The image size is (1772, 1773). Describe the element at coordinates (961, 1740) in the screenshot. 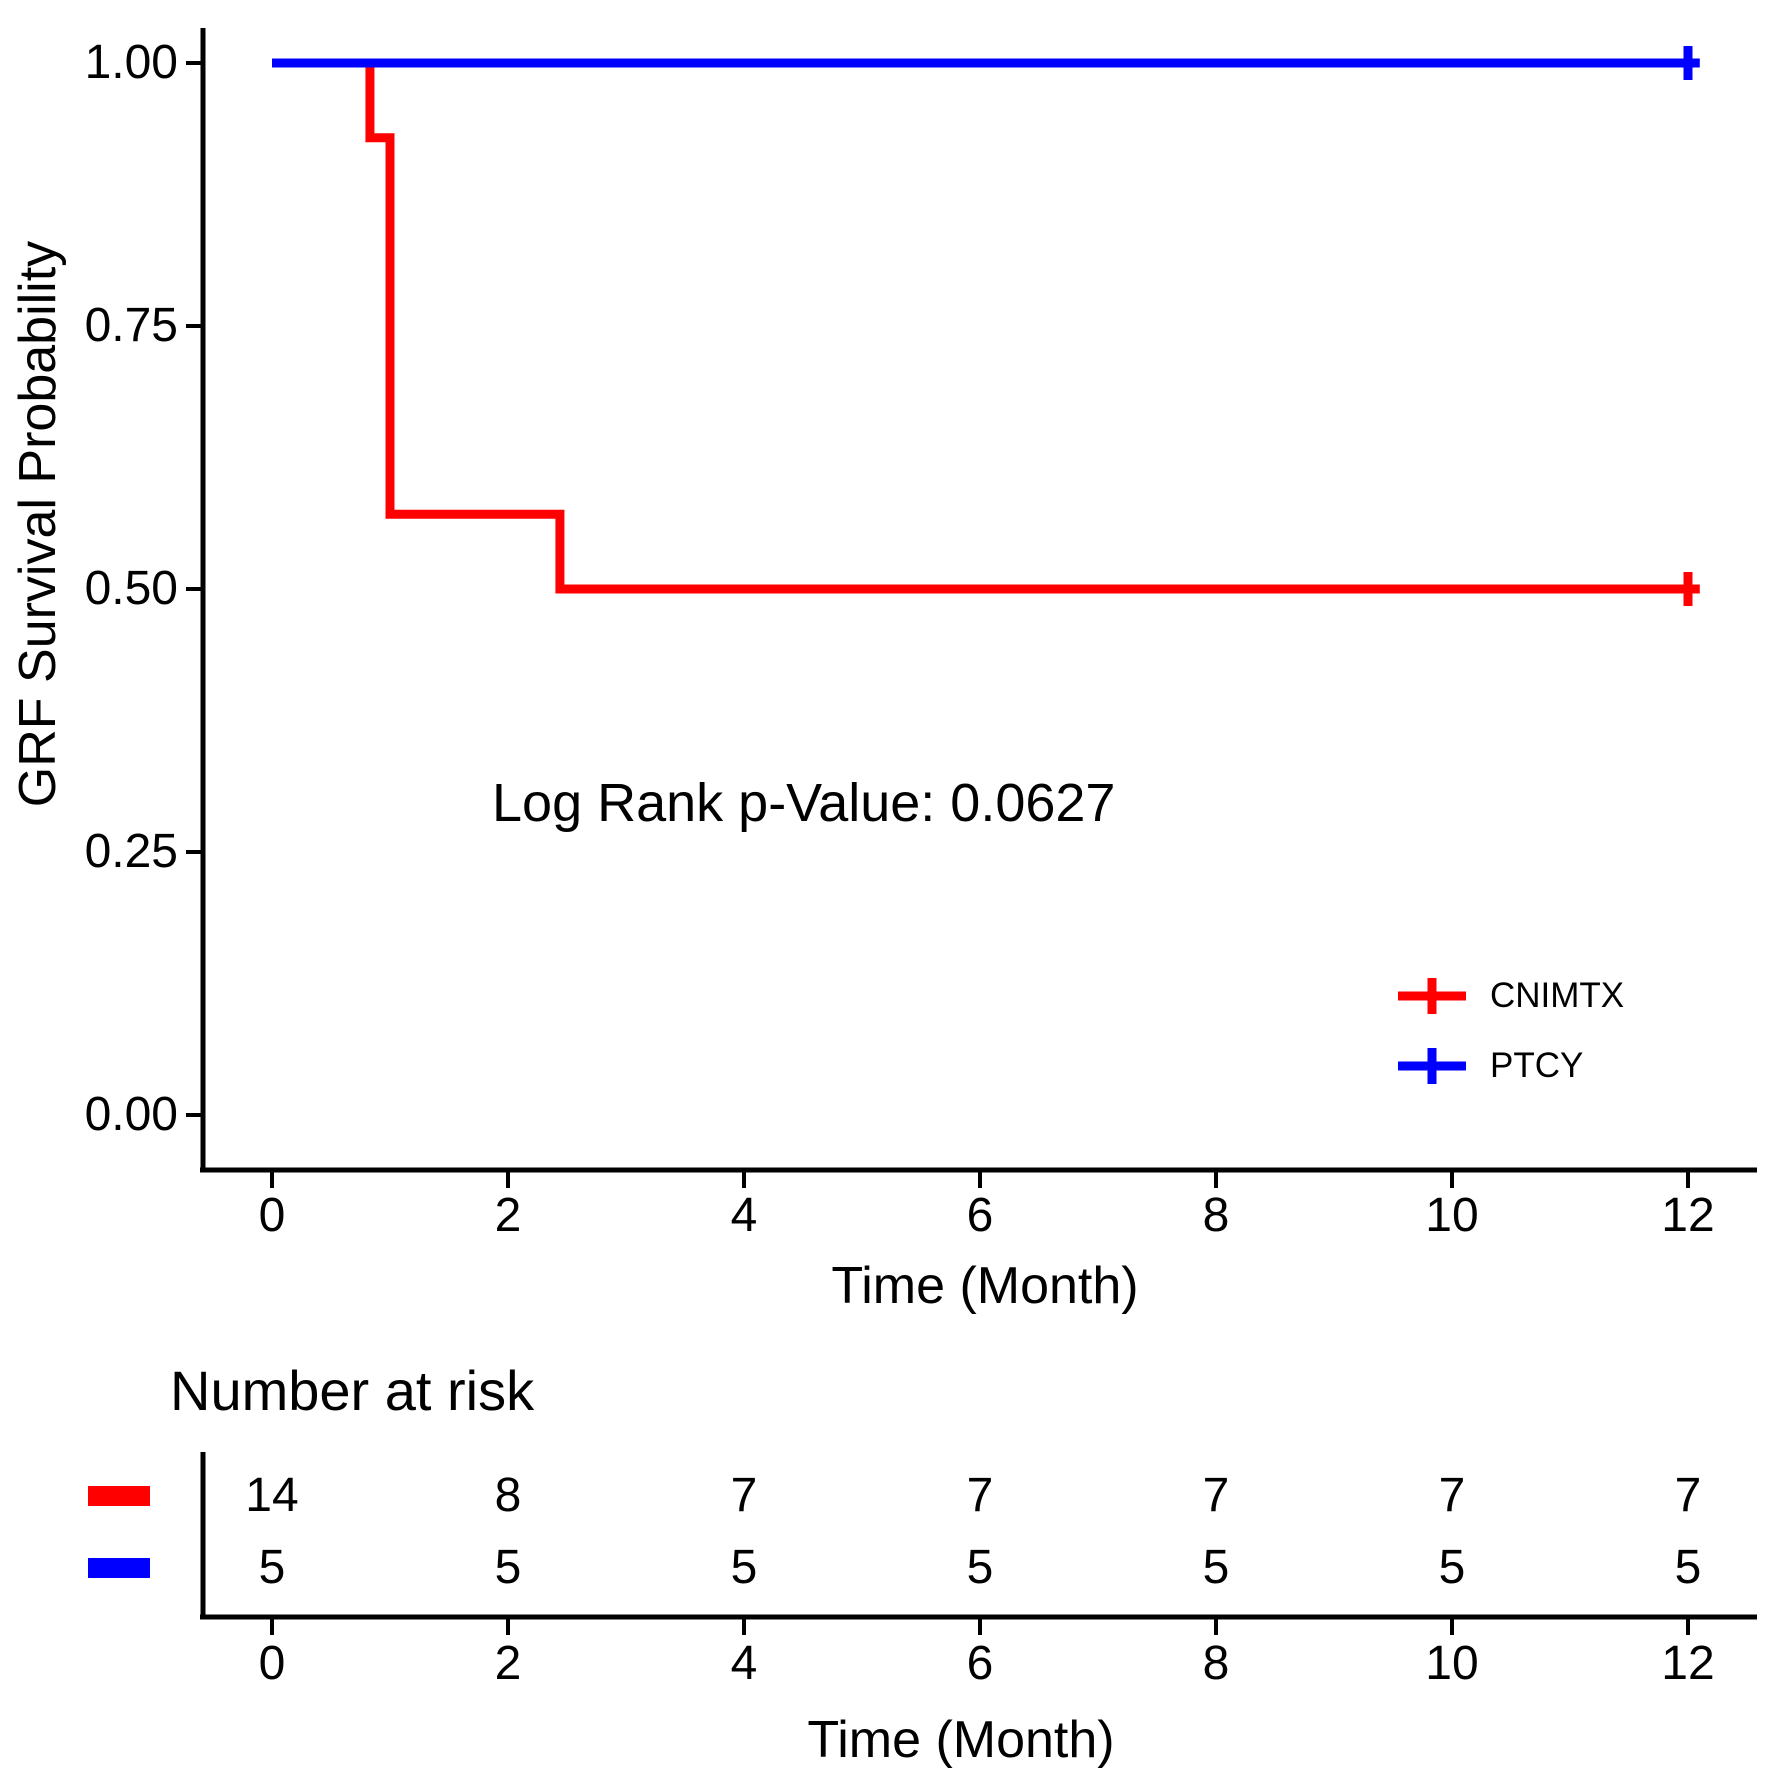

I see `risk-x-axis-title: Time (Month)` at that location.